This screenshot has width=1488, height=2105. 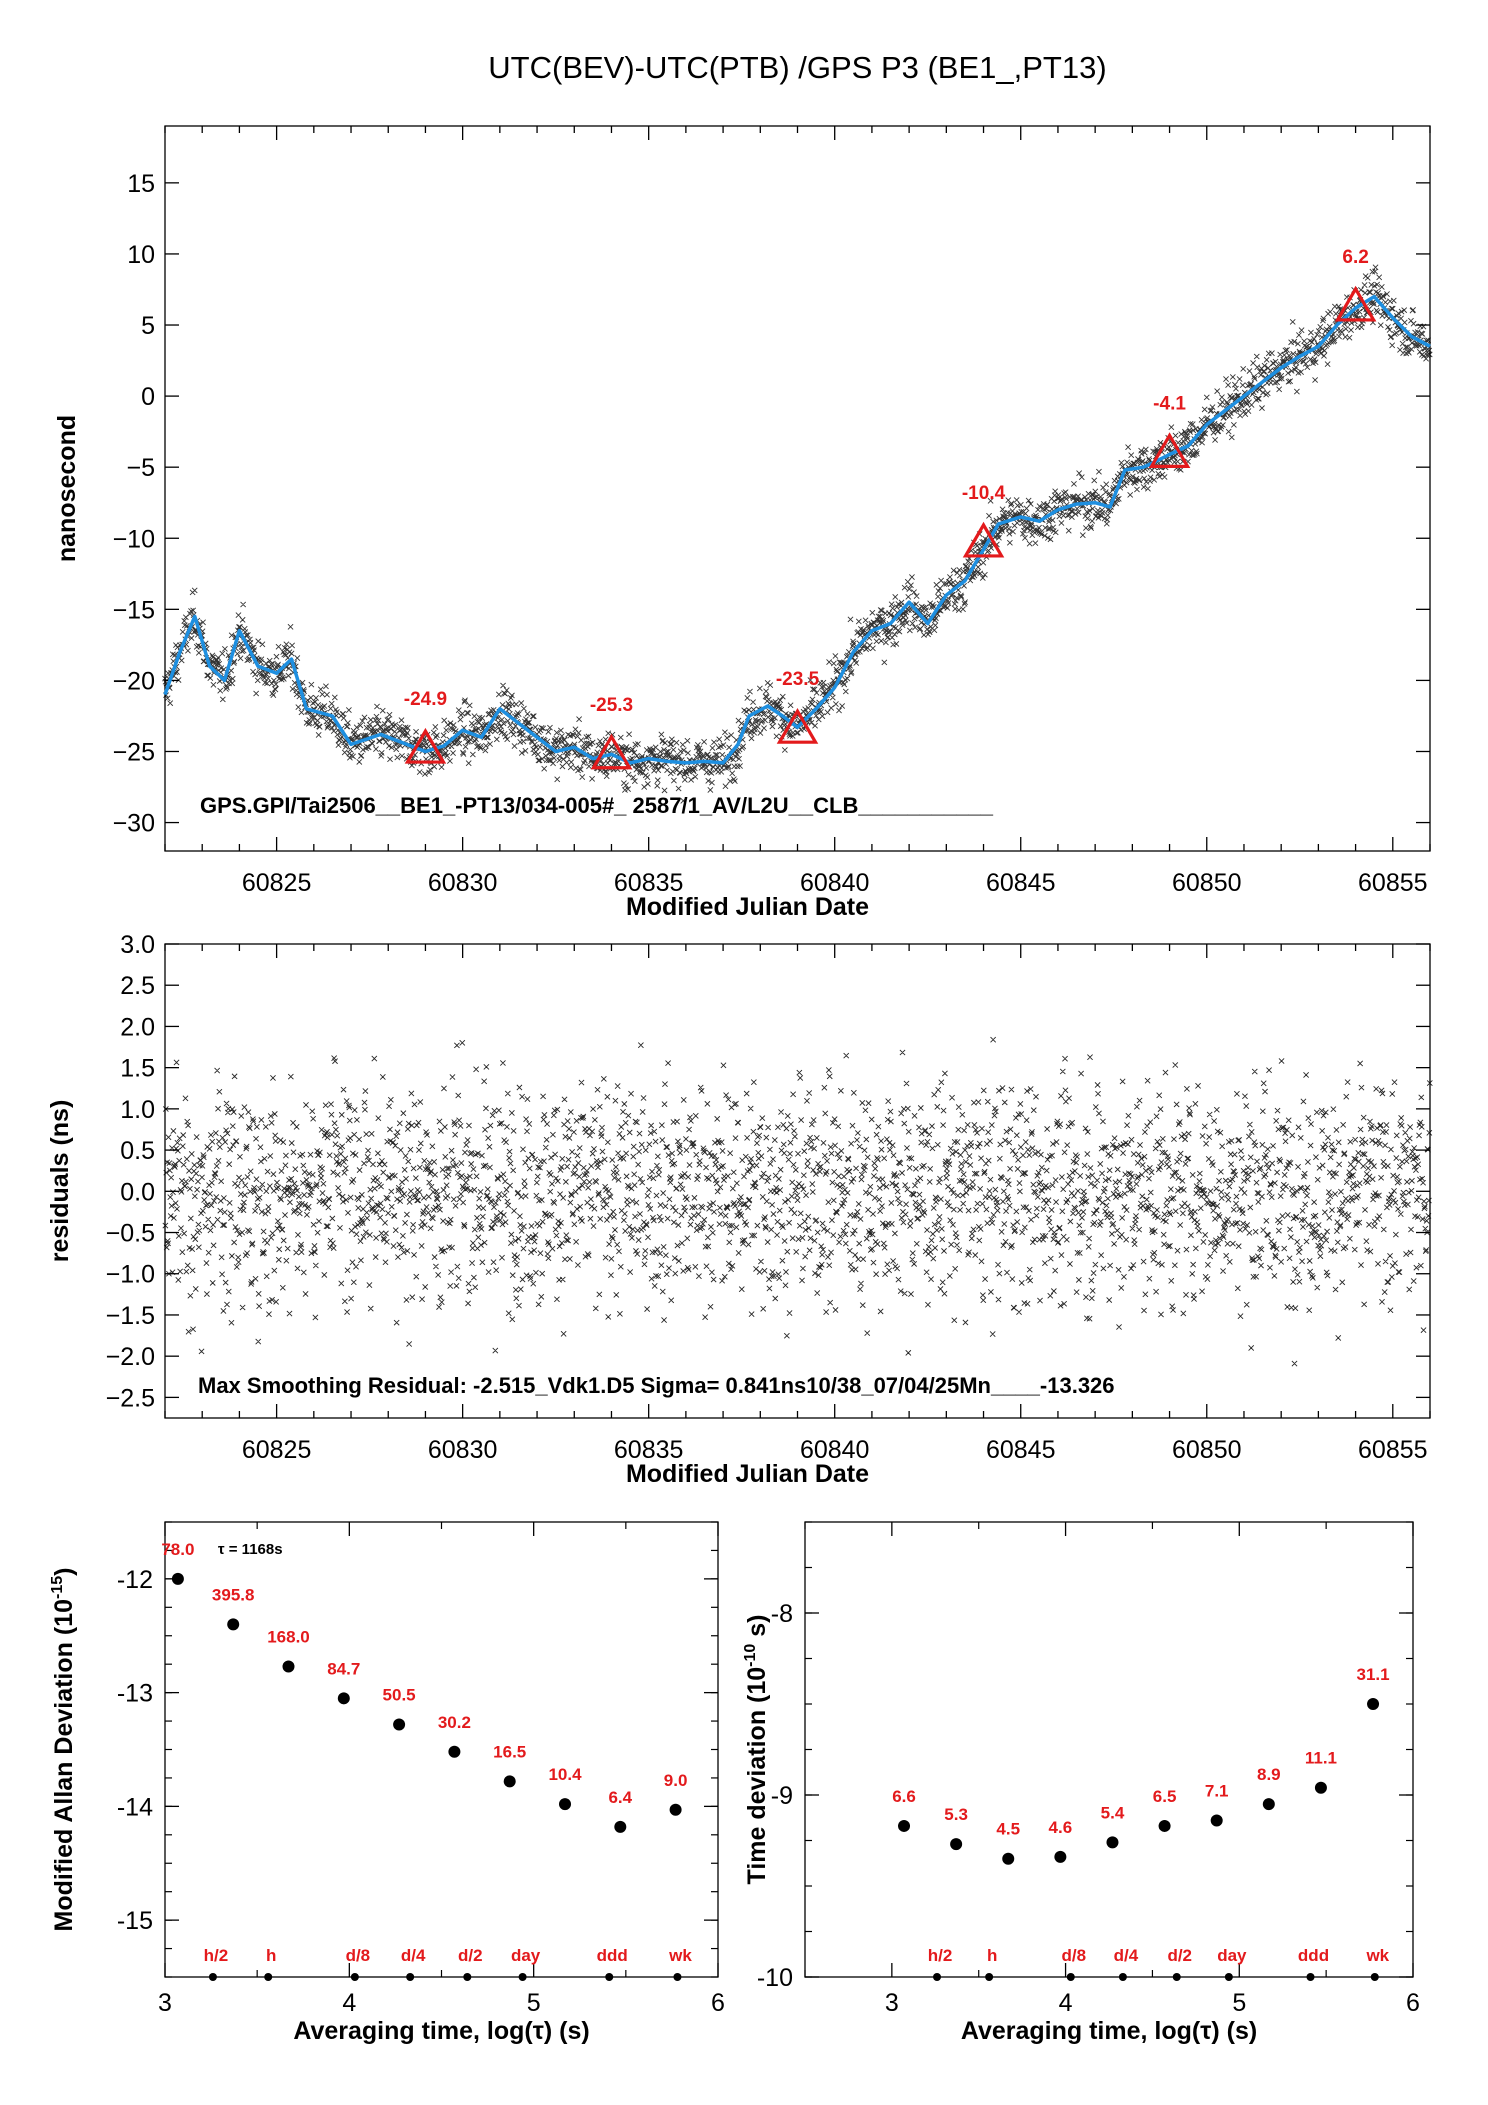 I want to click on deviation-point-label: 16.5, so click(x=509, y=1751).